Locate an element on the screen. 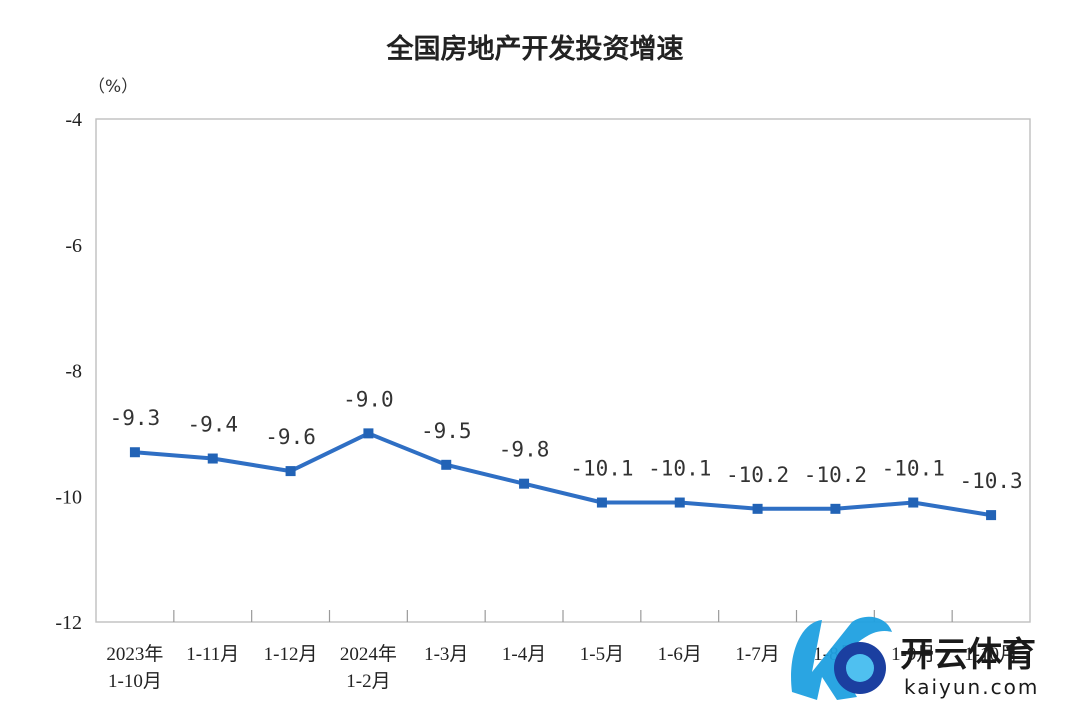  x-tick-label: 1-2月 is located at coordinates (368, 681).